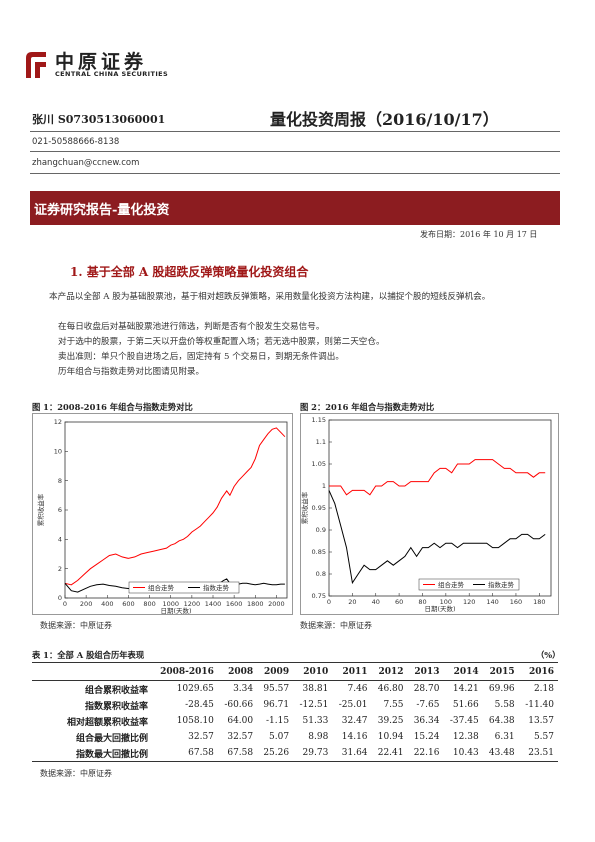 This screenshot has width=595, height=842. What do you see at coordinates (111, 738) in the screenshot?
I see `row-label: 组合最大回撤比例` at bounding box center [111, 738].